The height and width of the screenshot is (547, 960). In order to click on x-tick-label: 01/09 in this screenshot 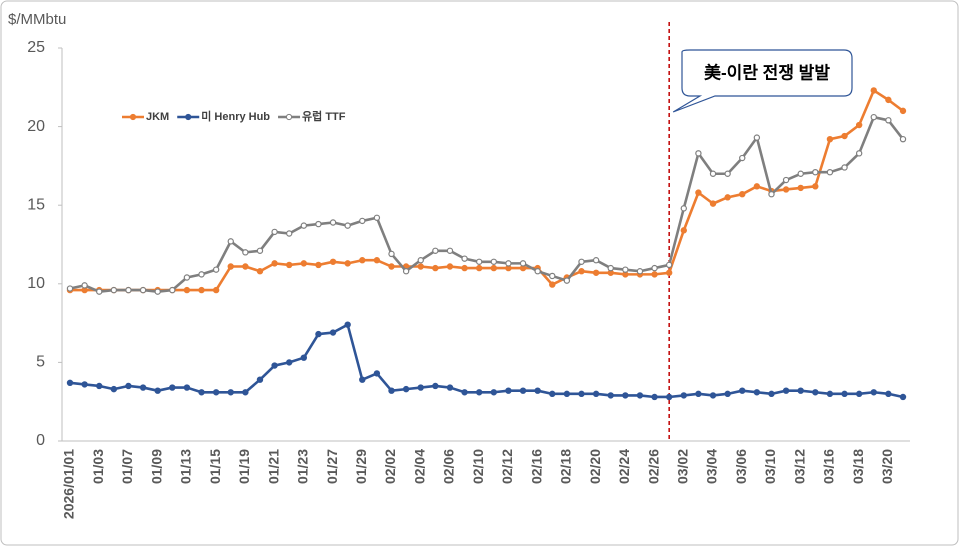, I will do `click(156, 466)`.